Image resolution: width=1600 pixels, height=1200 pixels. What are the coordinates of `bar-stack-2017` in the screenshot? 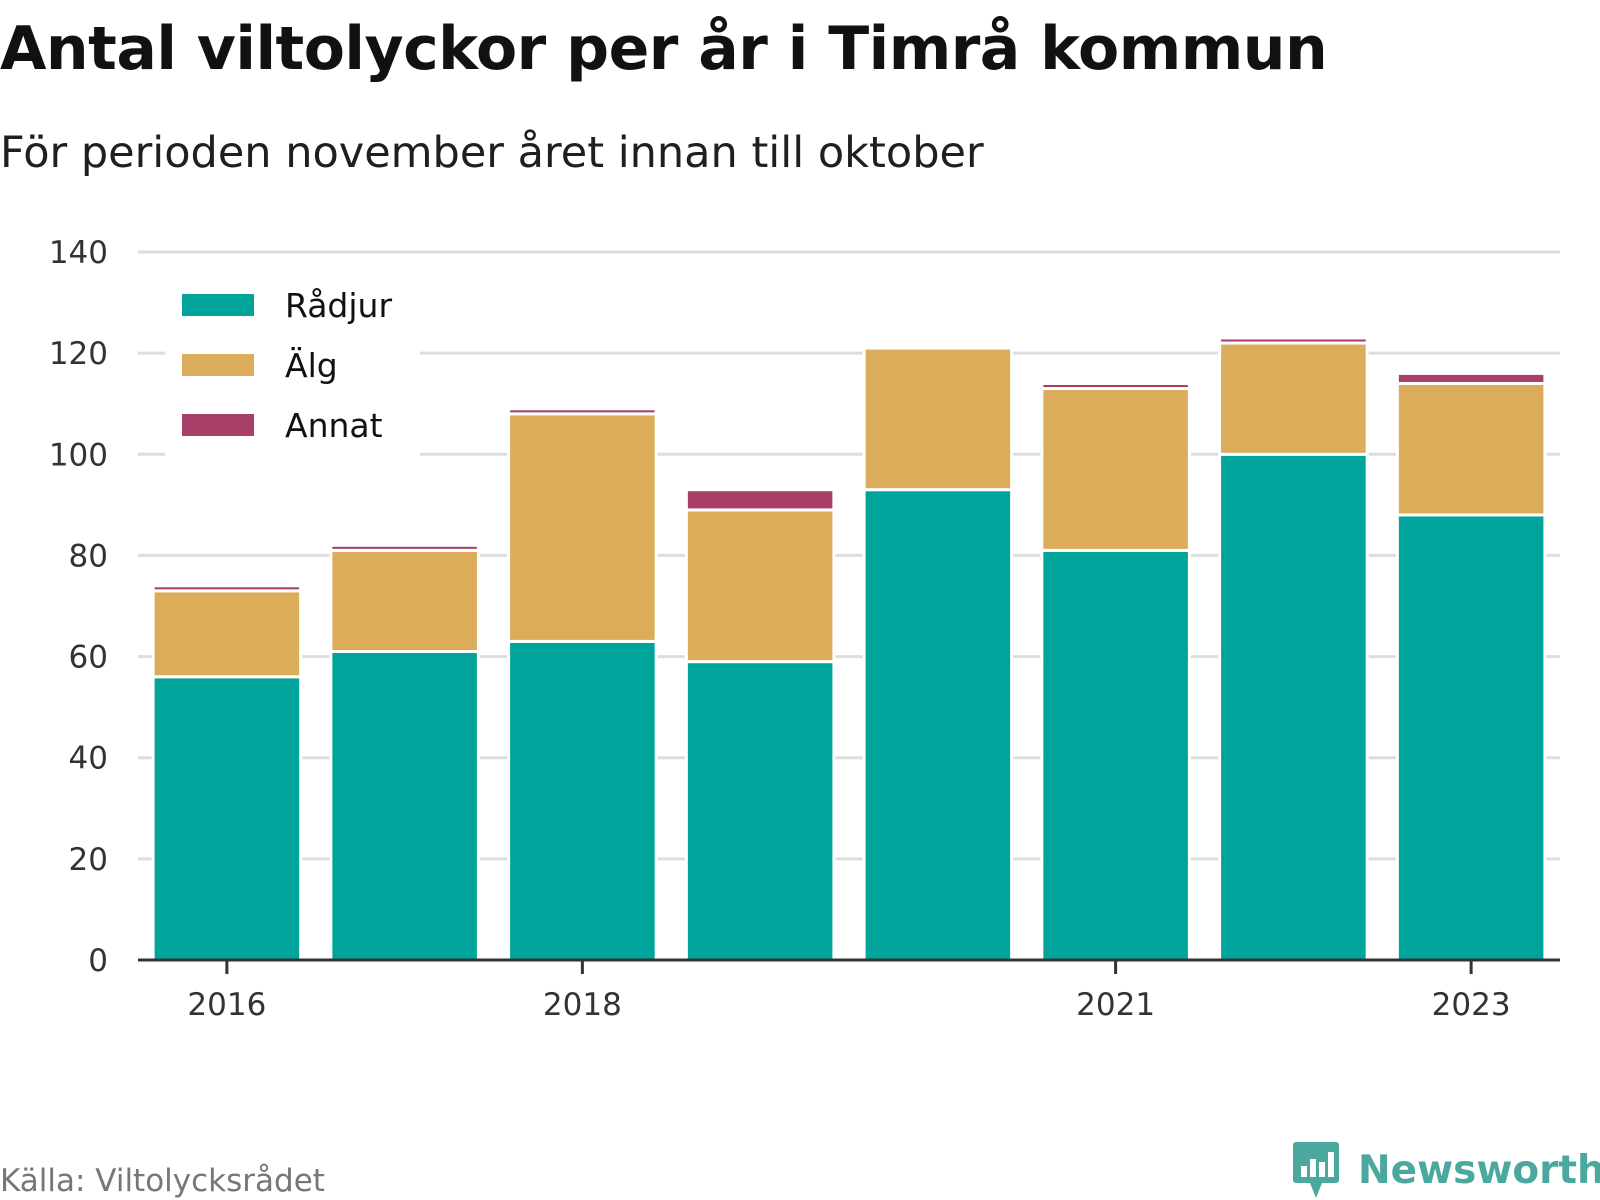 It's located at (404, 752).